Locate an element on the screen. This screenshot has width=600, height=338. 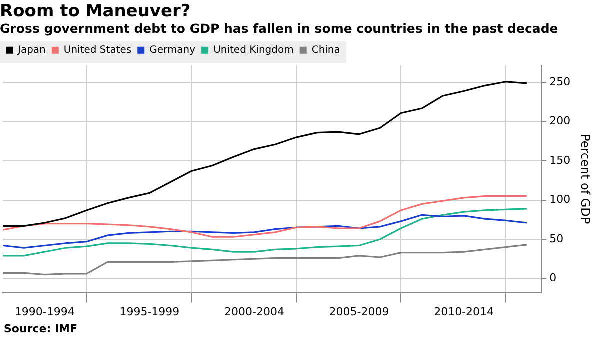
x-tick-label: 1995-1999 is located at coordinates (150, 311).